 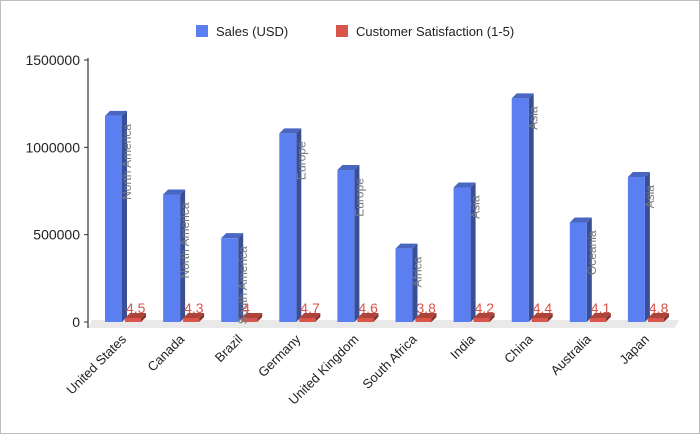 I want to click on x-tick-label: India, so click(x=462, y=346).